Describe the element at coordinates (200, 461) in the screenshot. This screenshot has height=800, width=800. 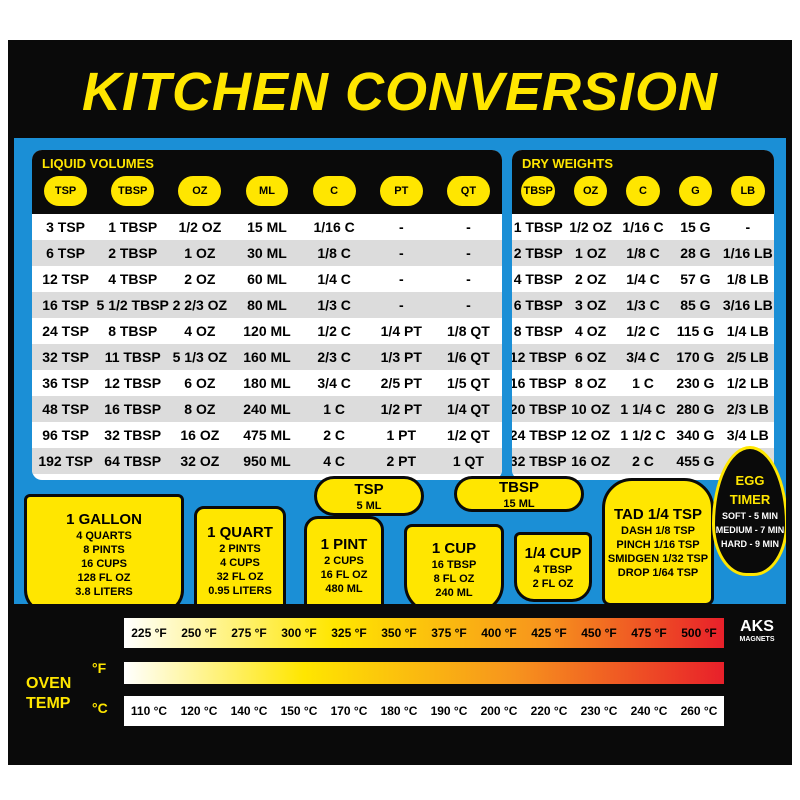
I see `table-cell: 32 OZ` at that location.